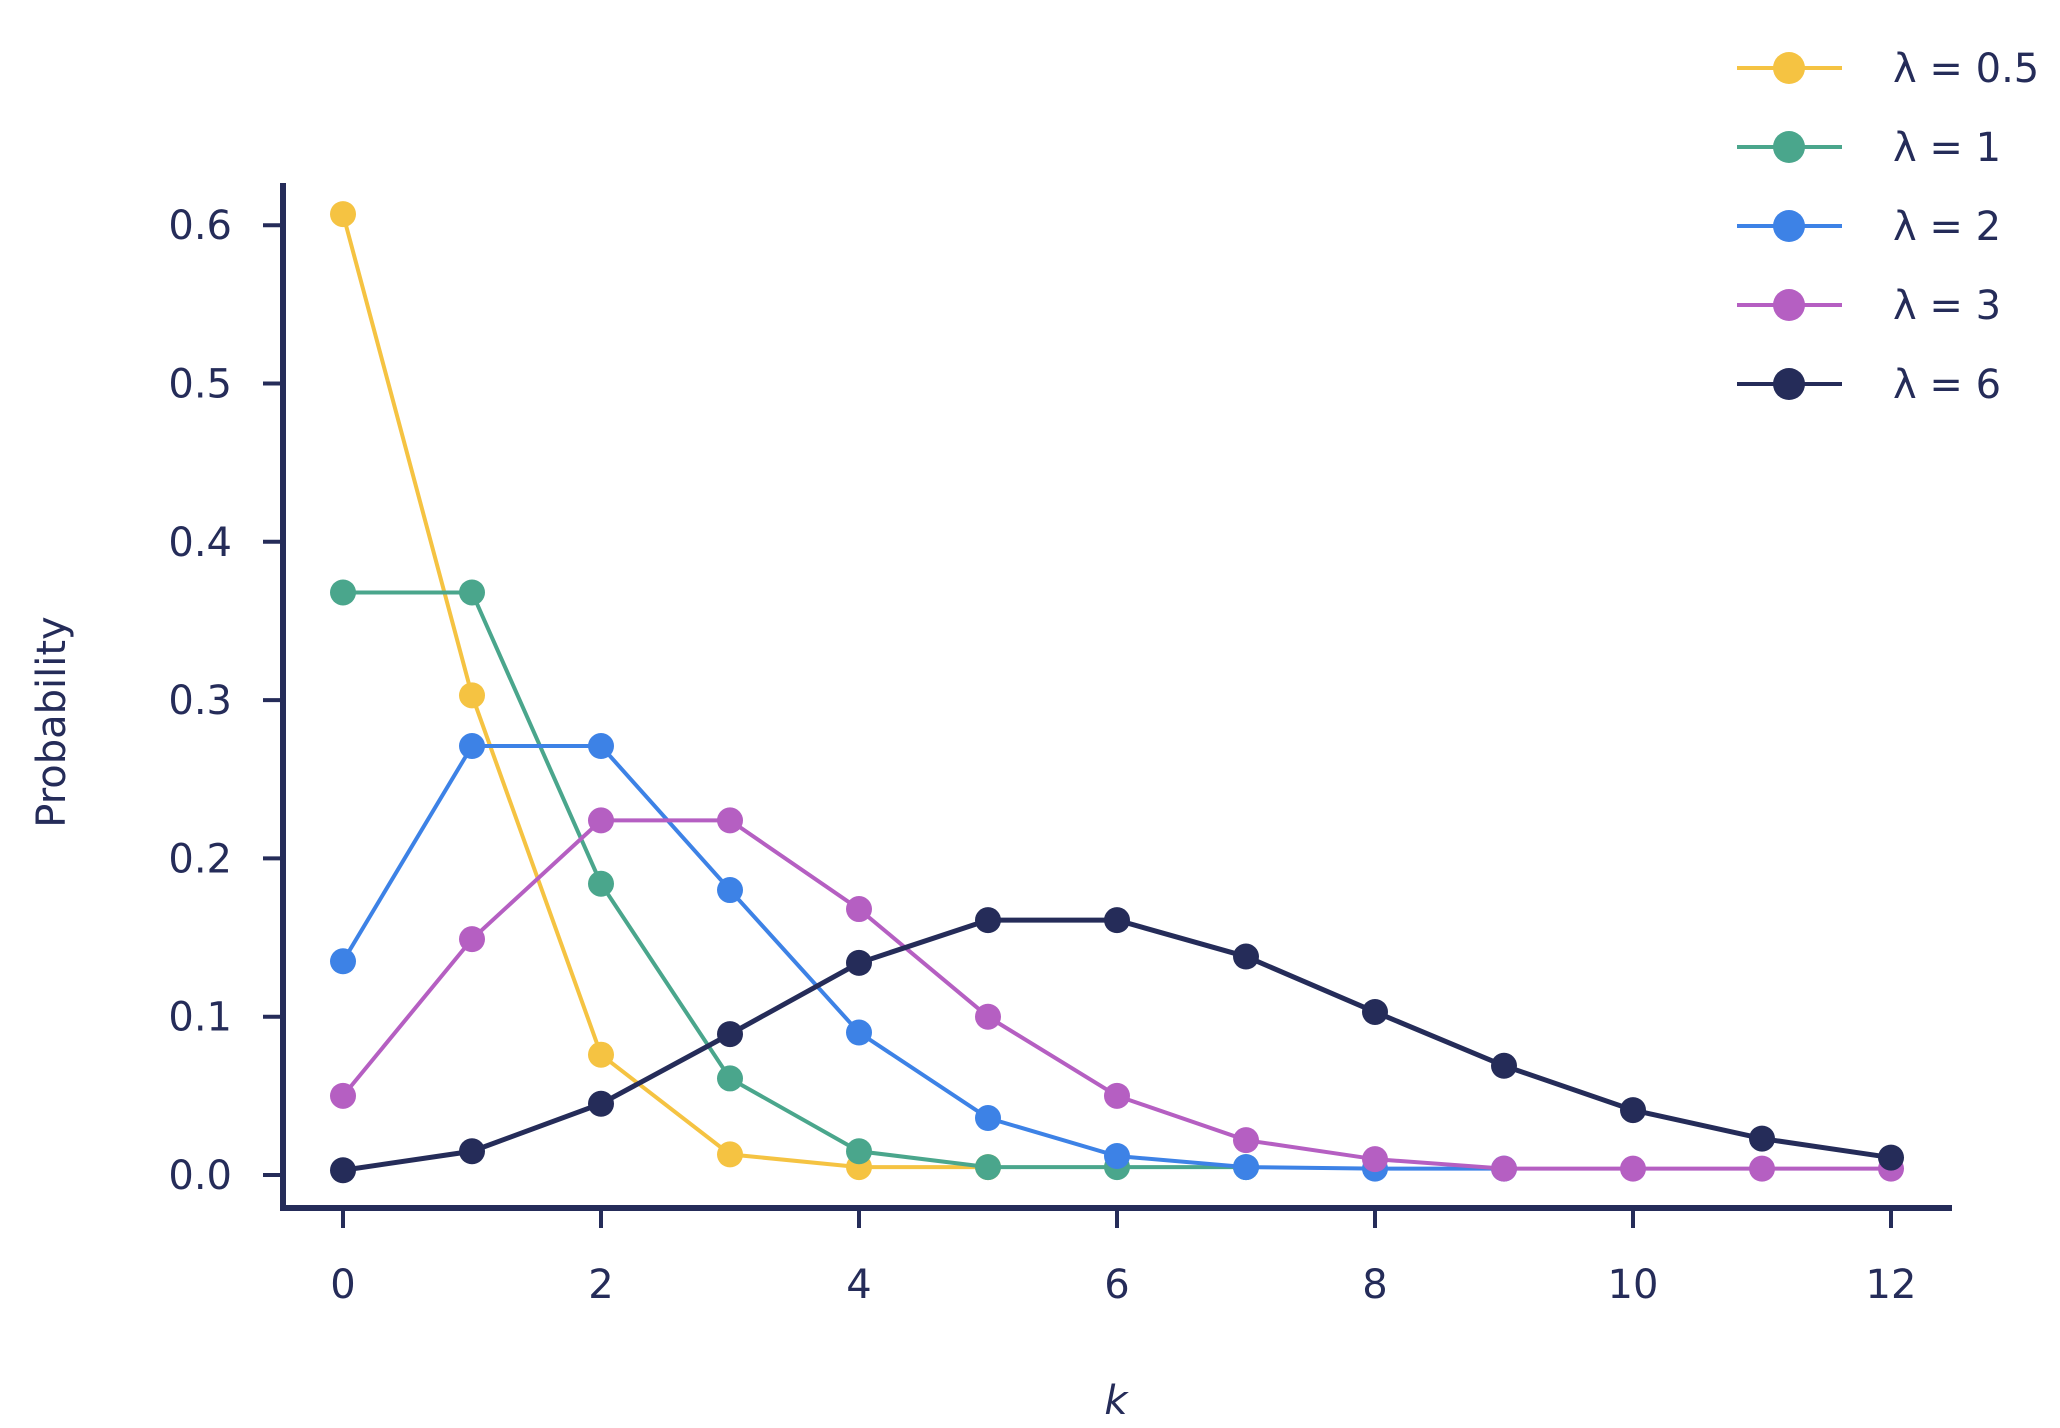 The width and height of the screenshot is (2060, 1428). What do you see at coordinates (1947, 227) in the screenshot?
I see `legend-label: λ = 2` at bounding box center [1947, 227].